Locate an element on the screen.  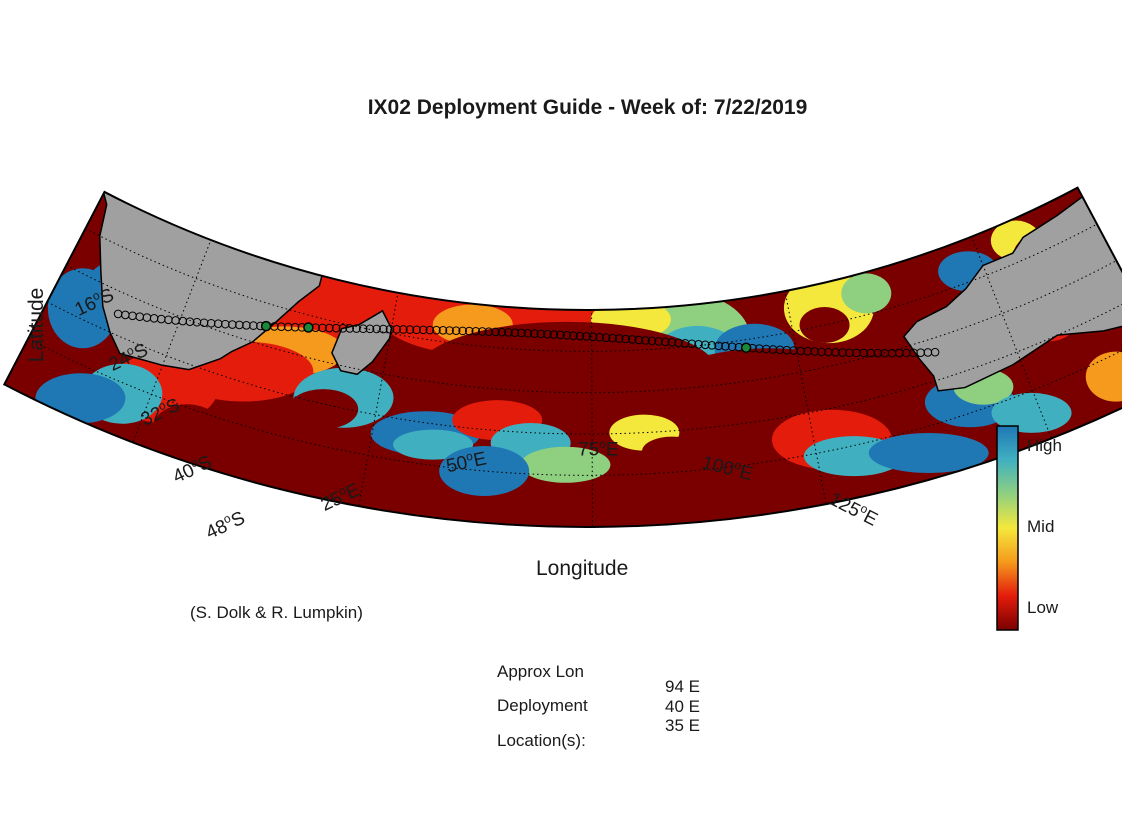
deployment-label-line-3: Location(s): is located at coordinates (541, 740).